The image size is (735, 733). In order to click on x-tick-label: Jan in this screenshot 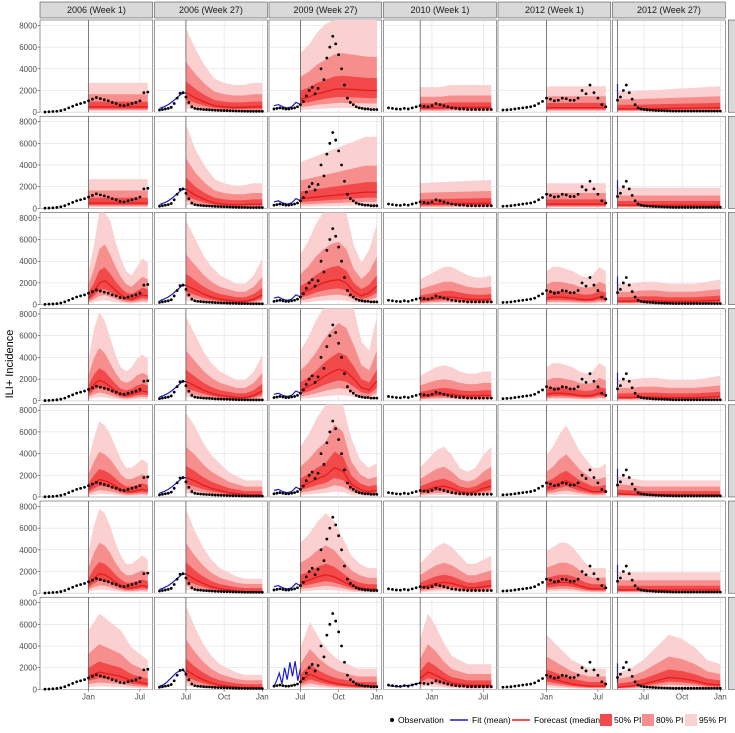, I will do `click(88, 696)`.